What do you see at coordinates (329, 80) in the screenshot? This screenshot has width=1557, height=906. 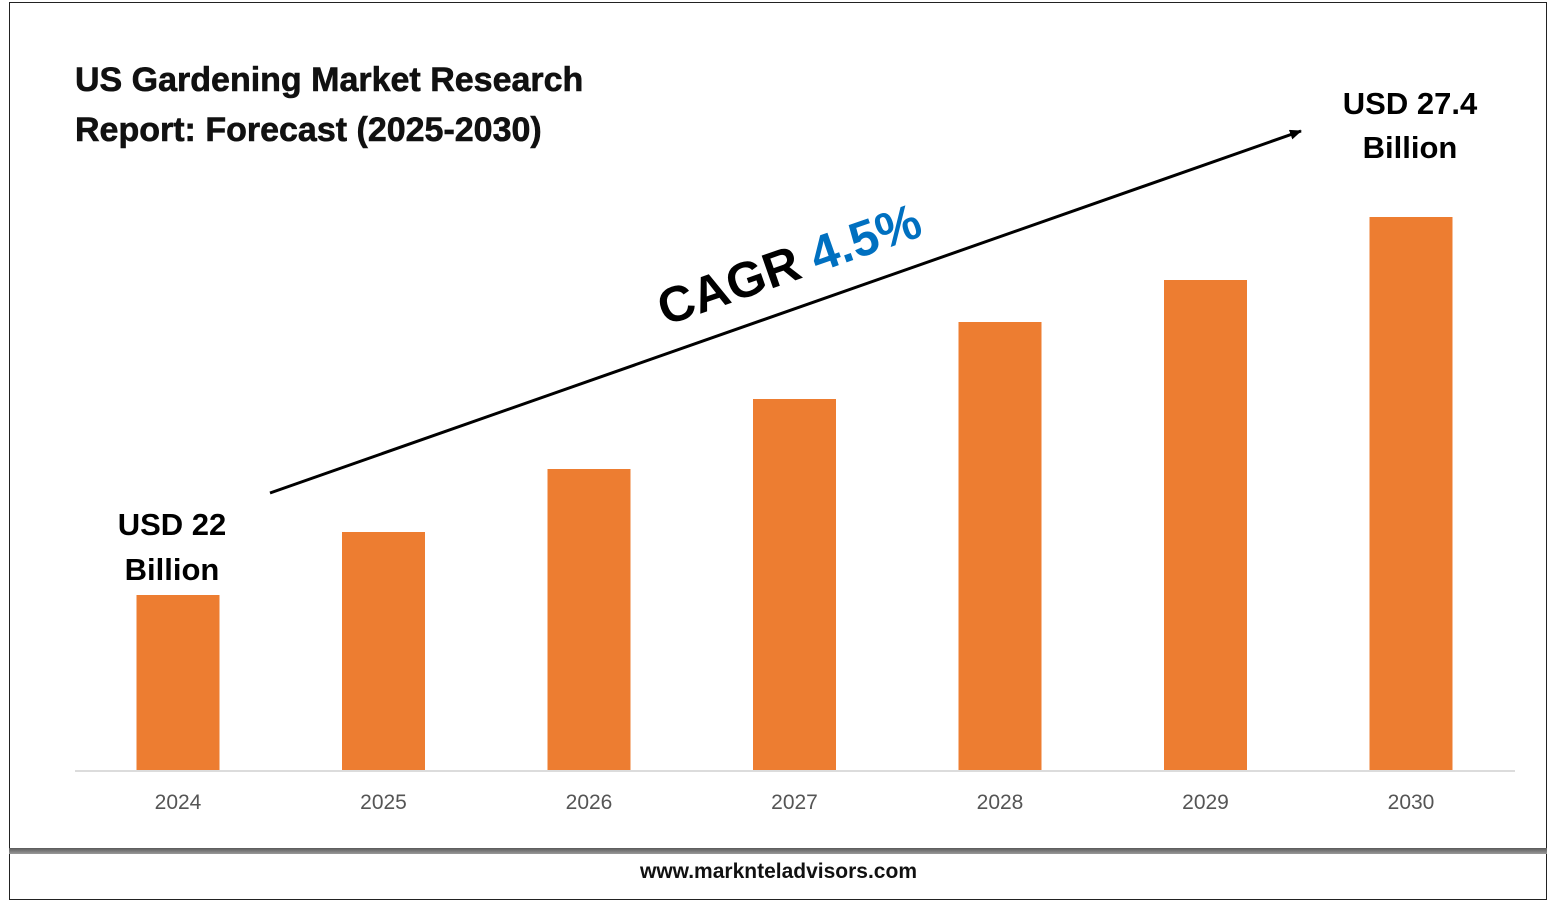 I see `chart-title-line-1: US Gardening Market Research` at bounding box center [329, 80].